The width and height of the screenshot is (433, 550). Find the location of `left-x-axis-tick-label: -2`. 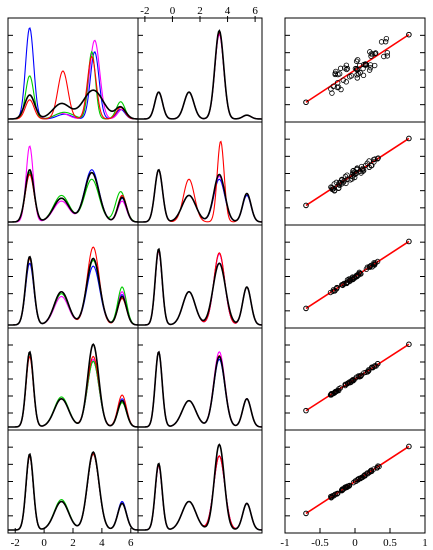

left-x-axis-tick-label: -2 is located at coordinates (15, 543).